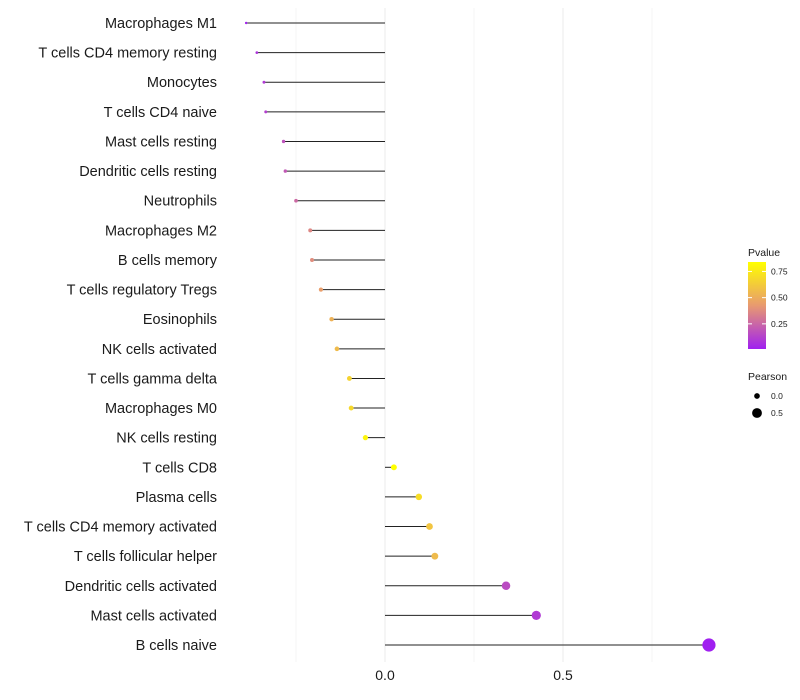 This screenshot has width=800, height=700. I want to click on pvalue-legend-title: Pvalue, so click(764, 253).